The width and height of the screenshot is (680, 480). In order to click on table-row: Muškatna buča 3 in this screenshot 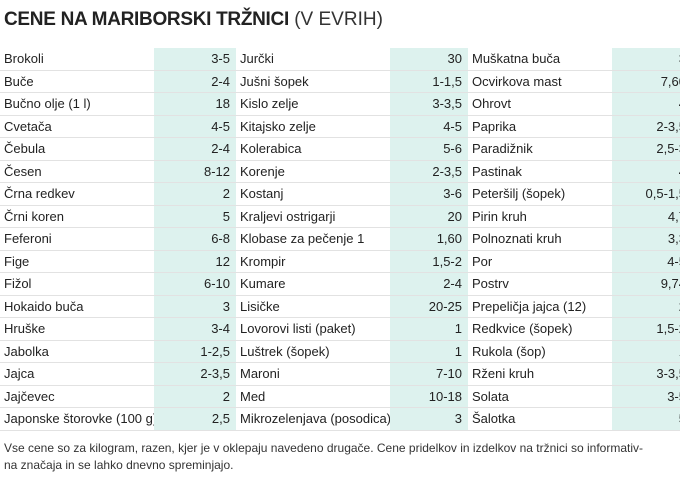, I will do `click(574, 59)`.